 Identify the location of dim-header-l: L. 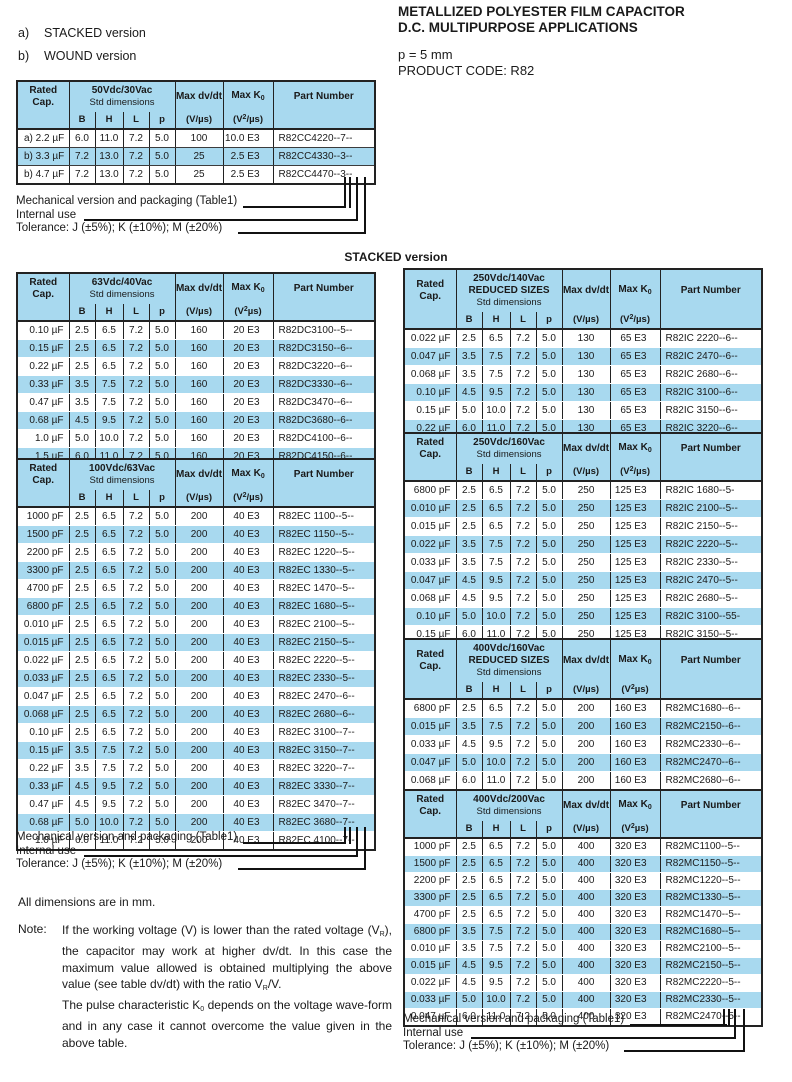
(135, 499).